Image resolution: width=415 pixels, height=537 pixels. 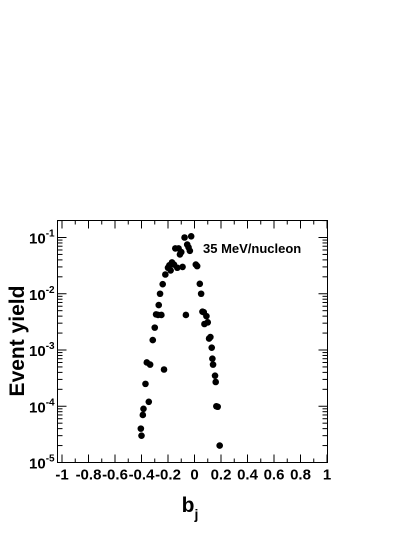 I want to click on x-tick-label: -1, so click(x=61, y=475).